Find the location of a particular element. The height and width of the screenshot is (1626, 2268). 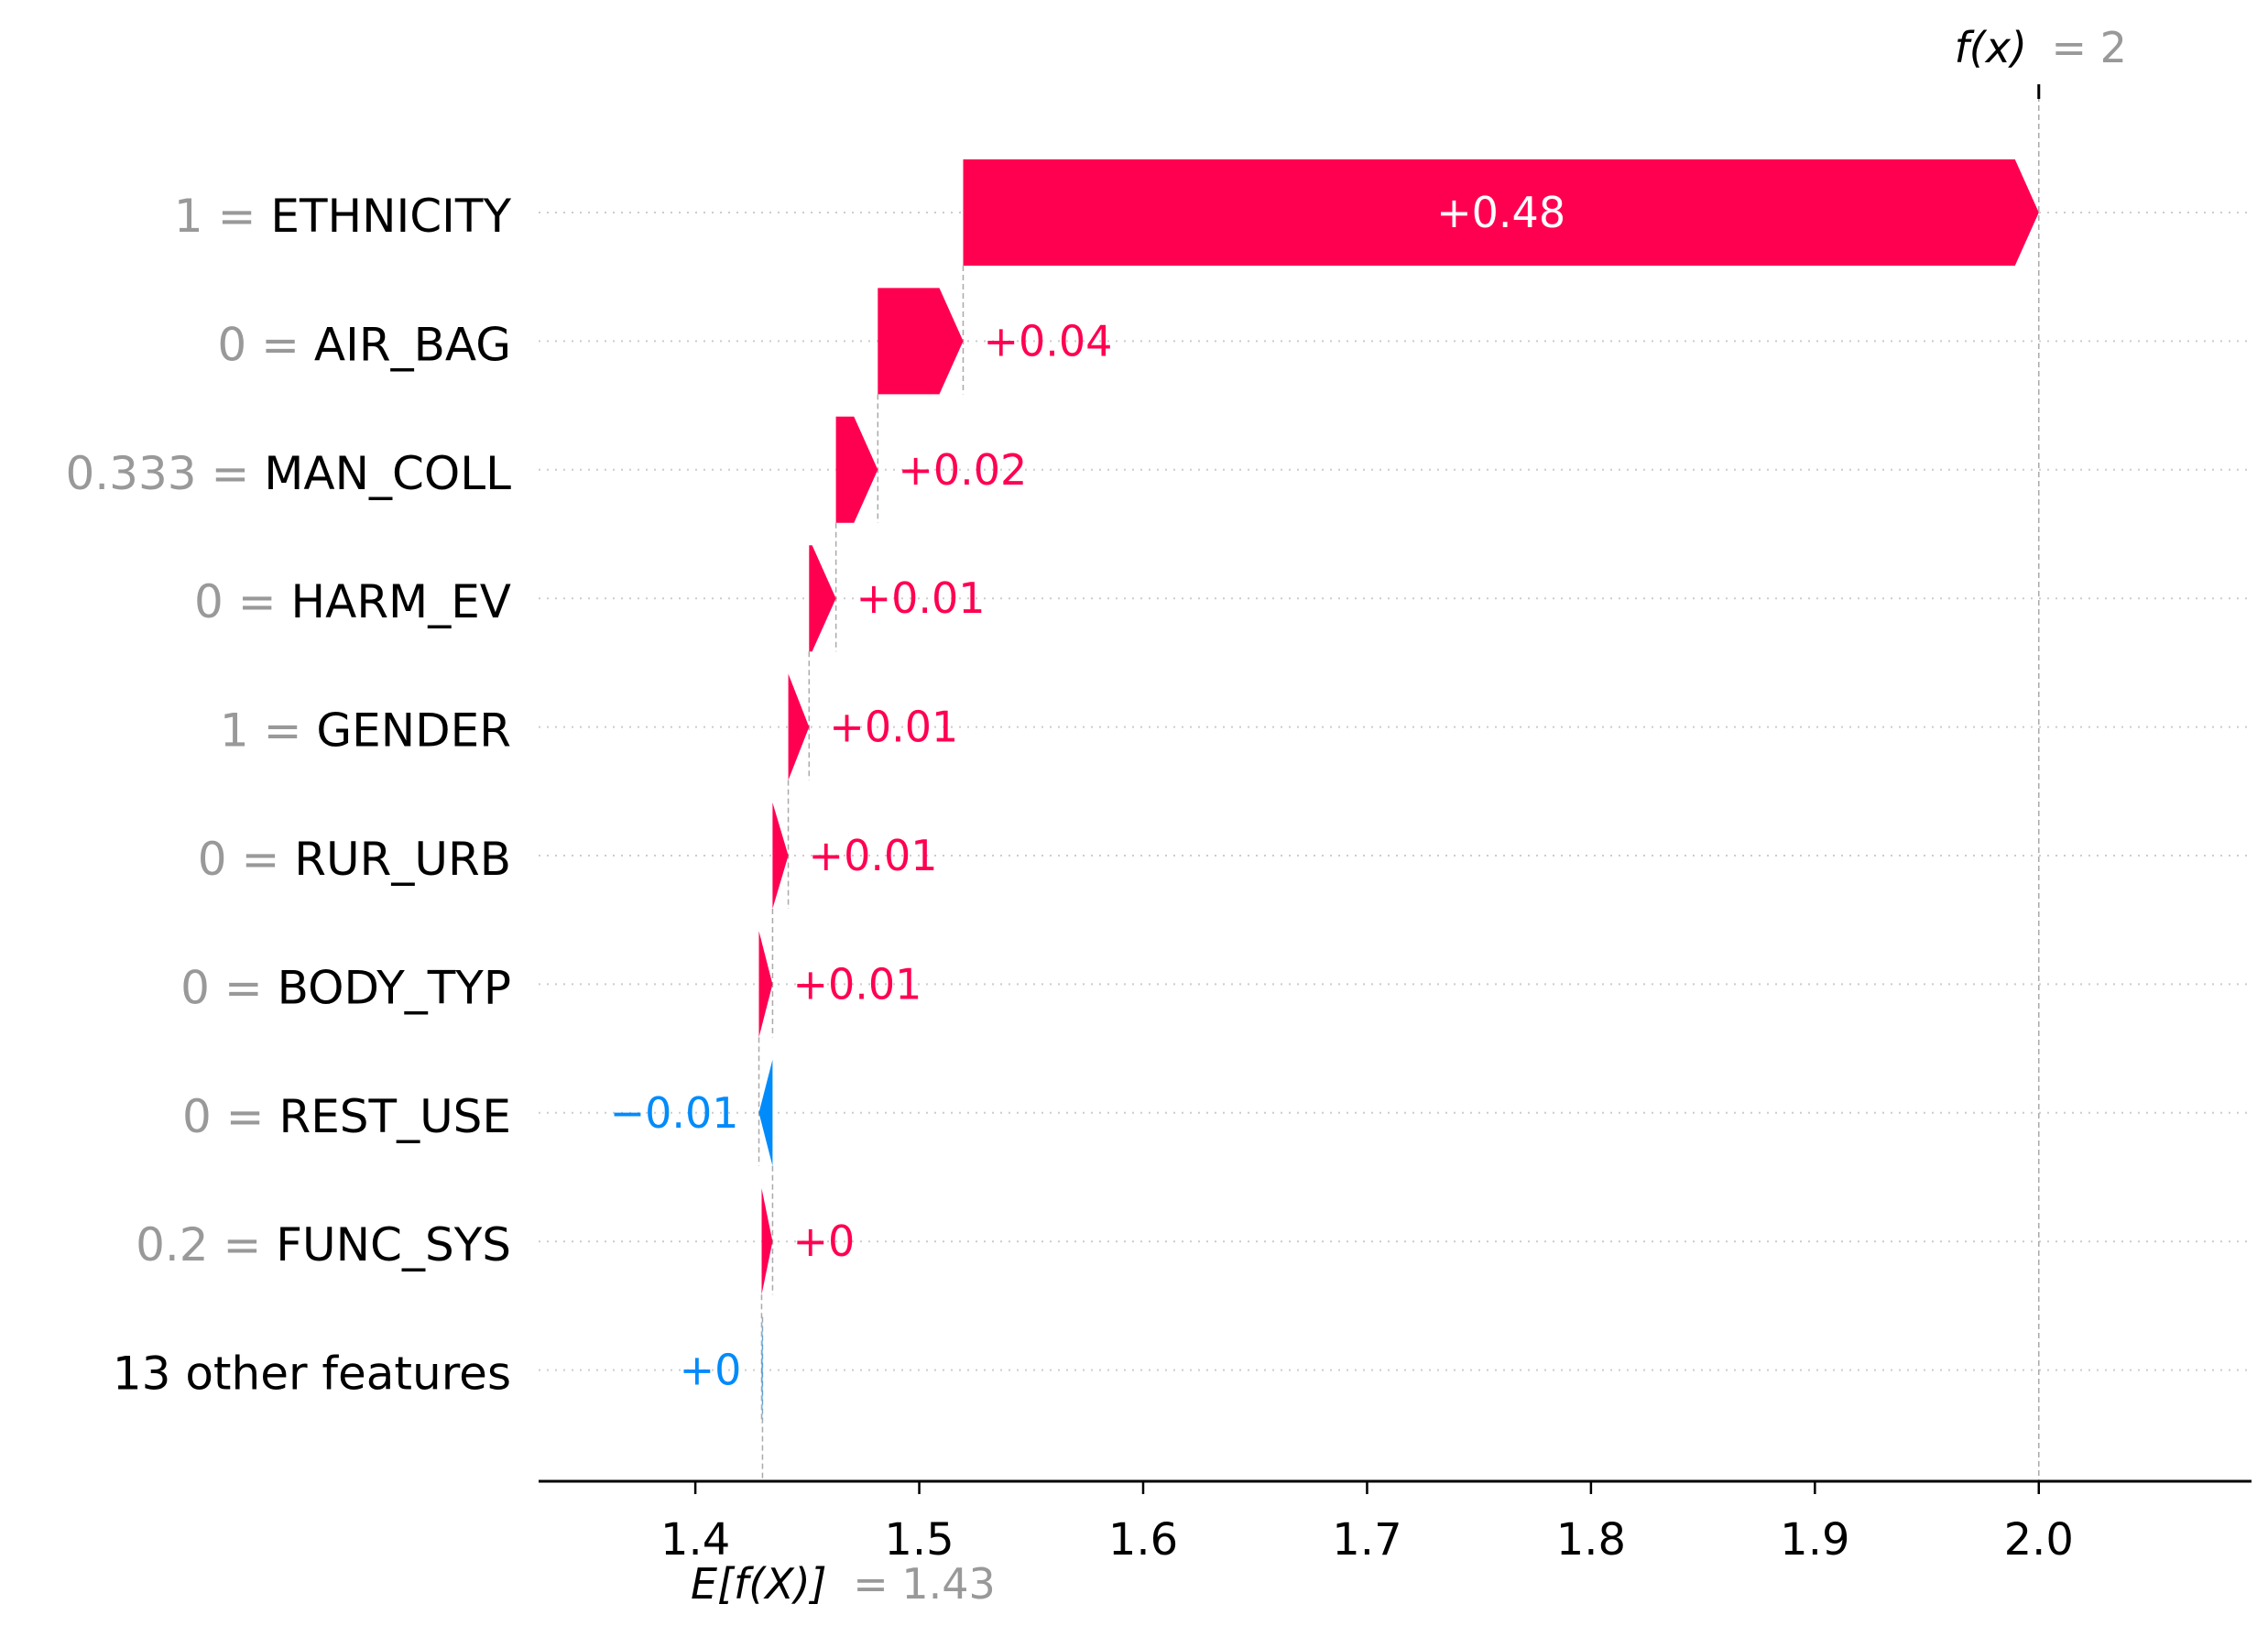

contribution-value-label: +0.48 is located at coordinates (1500, 212).